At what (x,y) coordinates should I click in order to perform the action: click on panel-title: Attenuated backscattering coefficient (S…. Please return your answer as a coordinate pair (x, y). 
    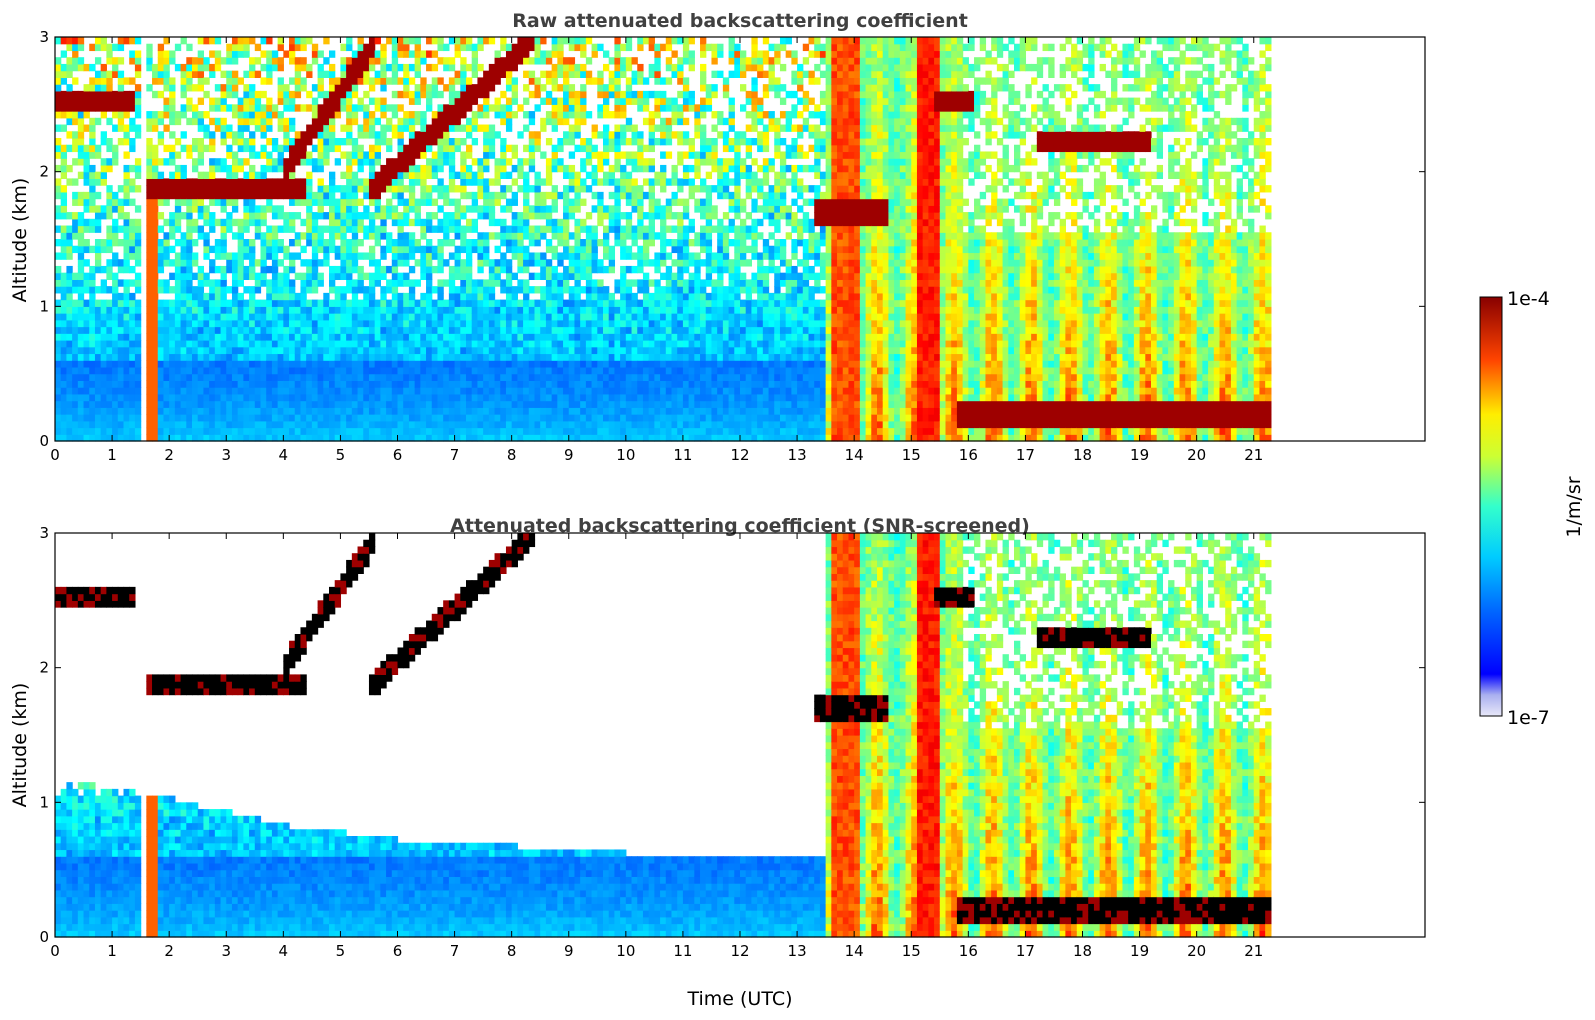
    Looking at the image, I should click on (740, 526).